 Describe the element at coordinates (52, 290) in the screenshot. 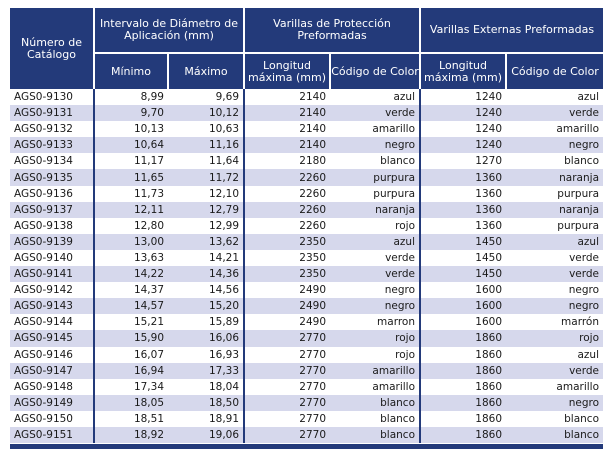

I see `cell-catalog: AGS0-9142` at that location.